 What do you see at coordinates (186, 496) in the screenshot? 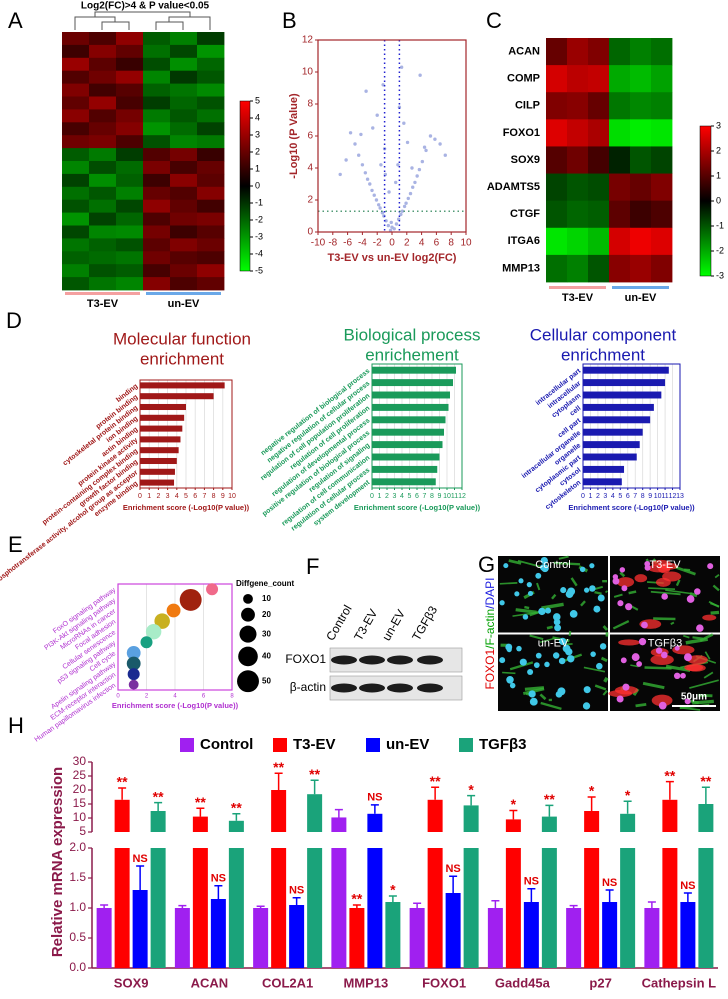
I see `x-tick-label: 5` at bounding box center [186, 496].